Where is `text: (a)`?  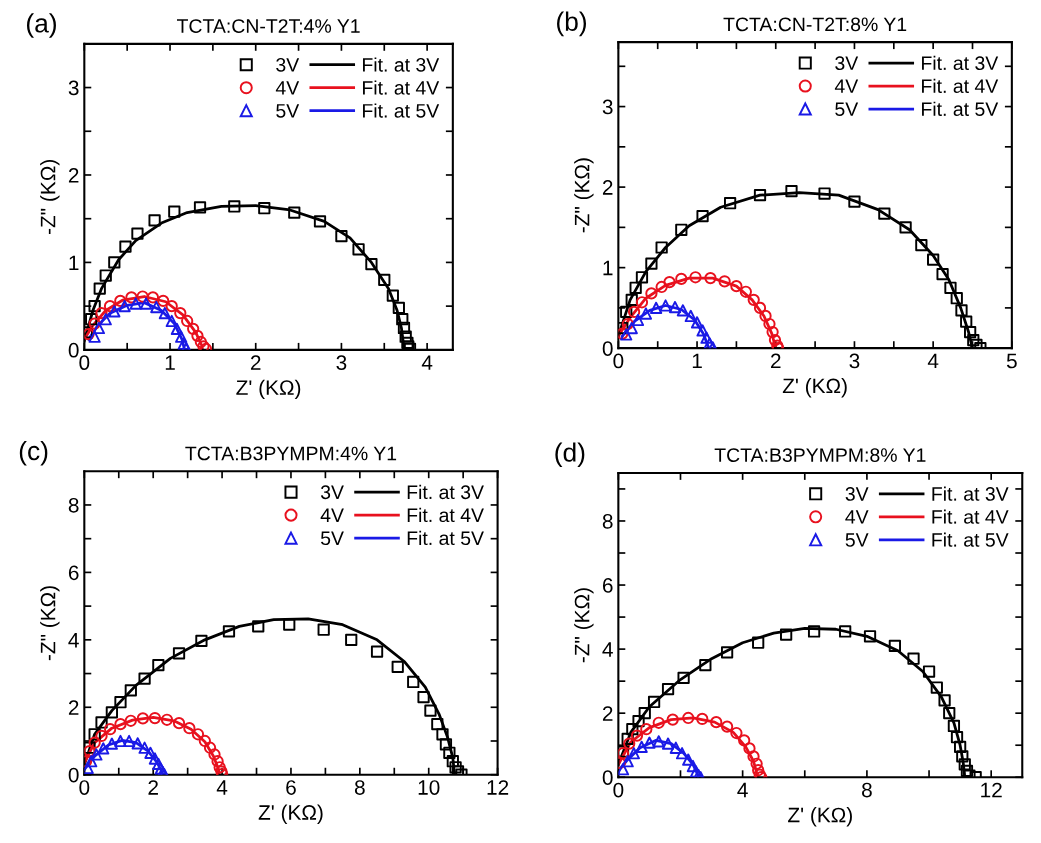 text: (a) is located at coordinates (41, 25).